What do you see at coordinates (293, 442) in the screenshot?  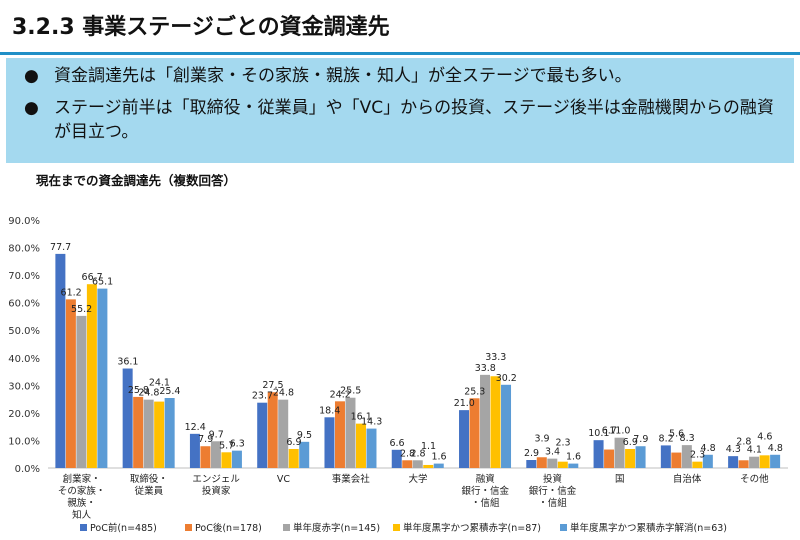 I see `data-label: 6.9` at bounding box center [293, 442].